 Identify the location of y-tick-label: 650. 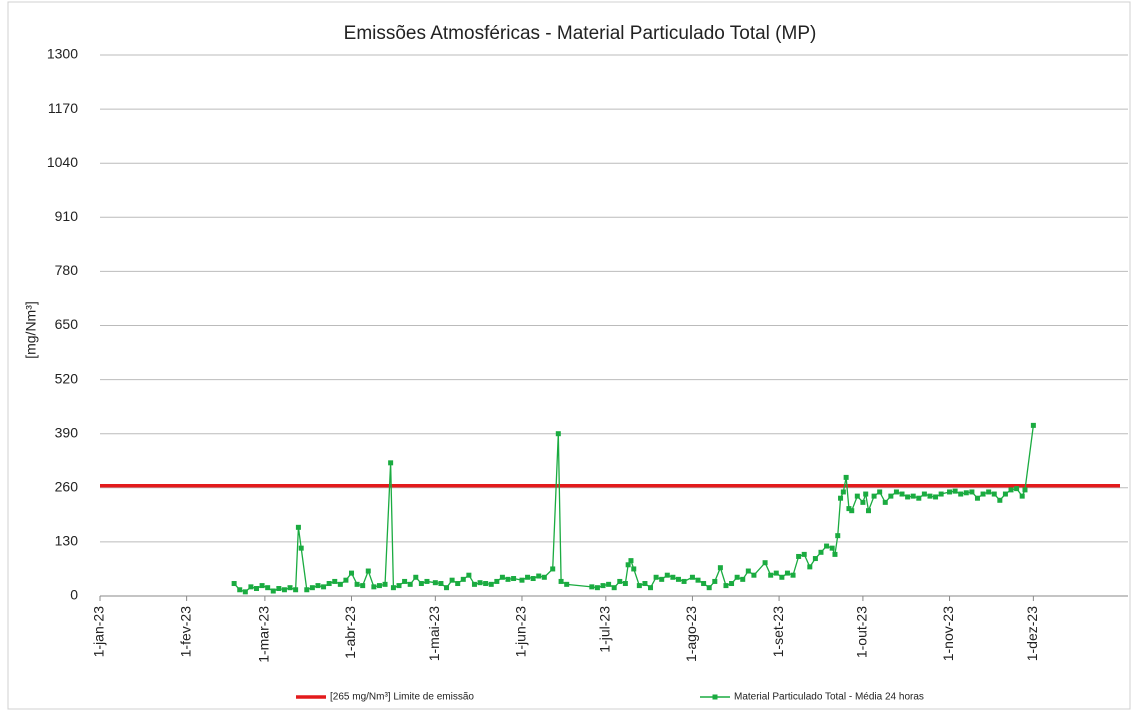
(67, 324).